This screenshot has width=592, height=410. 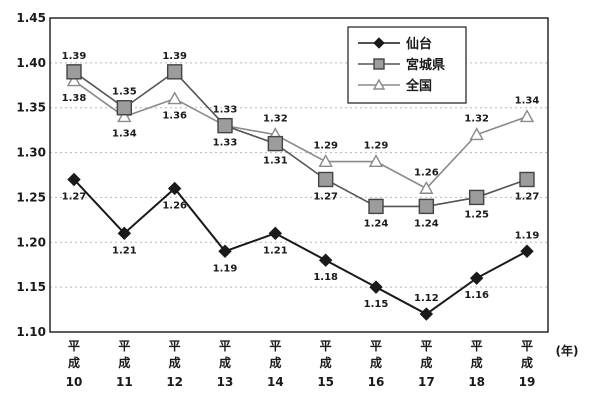 What do you see at coordinates (31, 18) in the screenshot?
I see `y-tick-label: 1.45` at bounding box center [31, 18].